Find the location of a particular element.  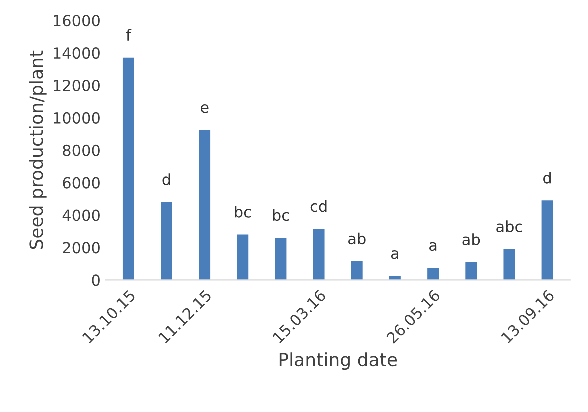

y-tick-label: 10000 is located at coordinates (77, 118).